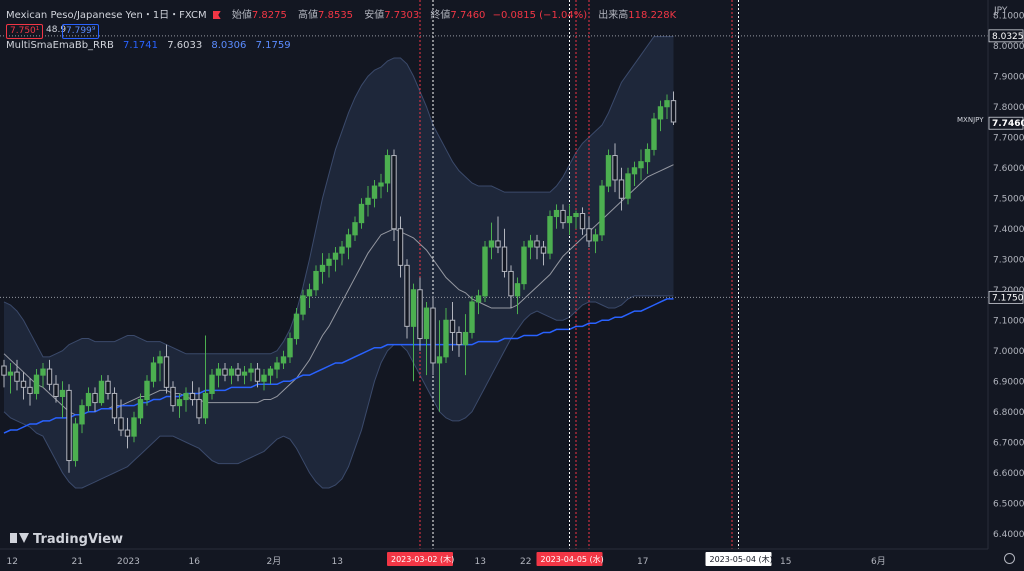  Describe the element at coordinates (1009, 558) in the screenshot. I see `gear-icon` at that location.